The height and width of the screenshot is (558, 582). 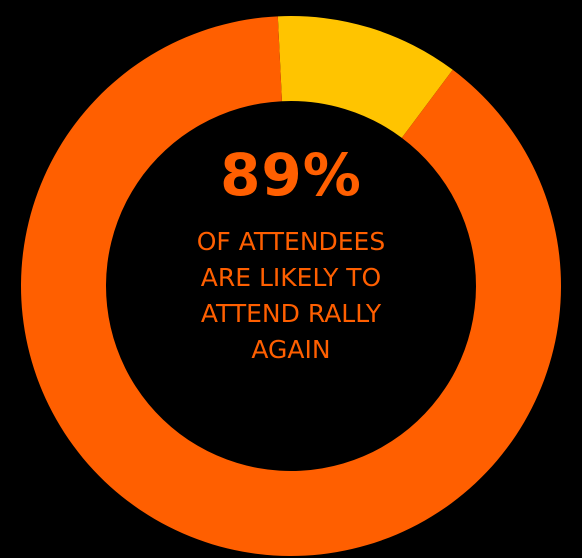 What do you see at coordinates (291, 241) in the screenshot?
I see `center-caption-line-1: OF ATTENDEES` at bounding box center [291, 241].